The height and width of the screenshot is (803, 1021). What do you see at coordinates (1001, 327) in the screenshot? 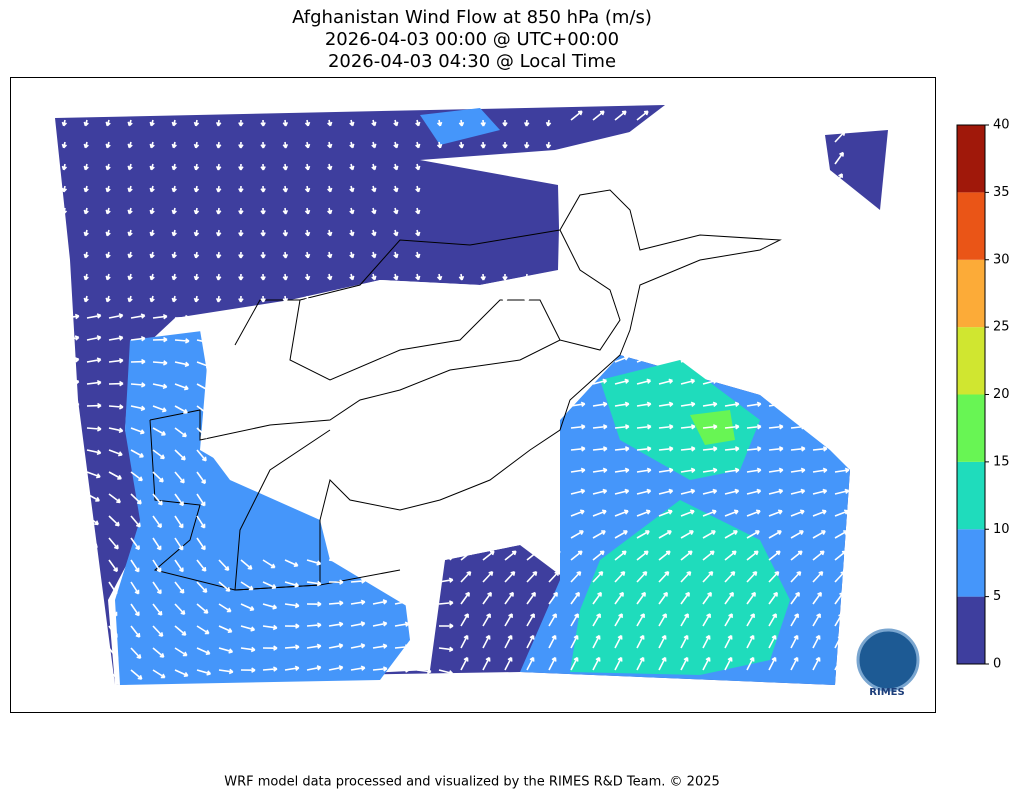
I see `colorbar-tick-label: 25` at bounding box center [1001, 327].